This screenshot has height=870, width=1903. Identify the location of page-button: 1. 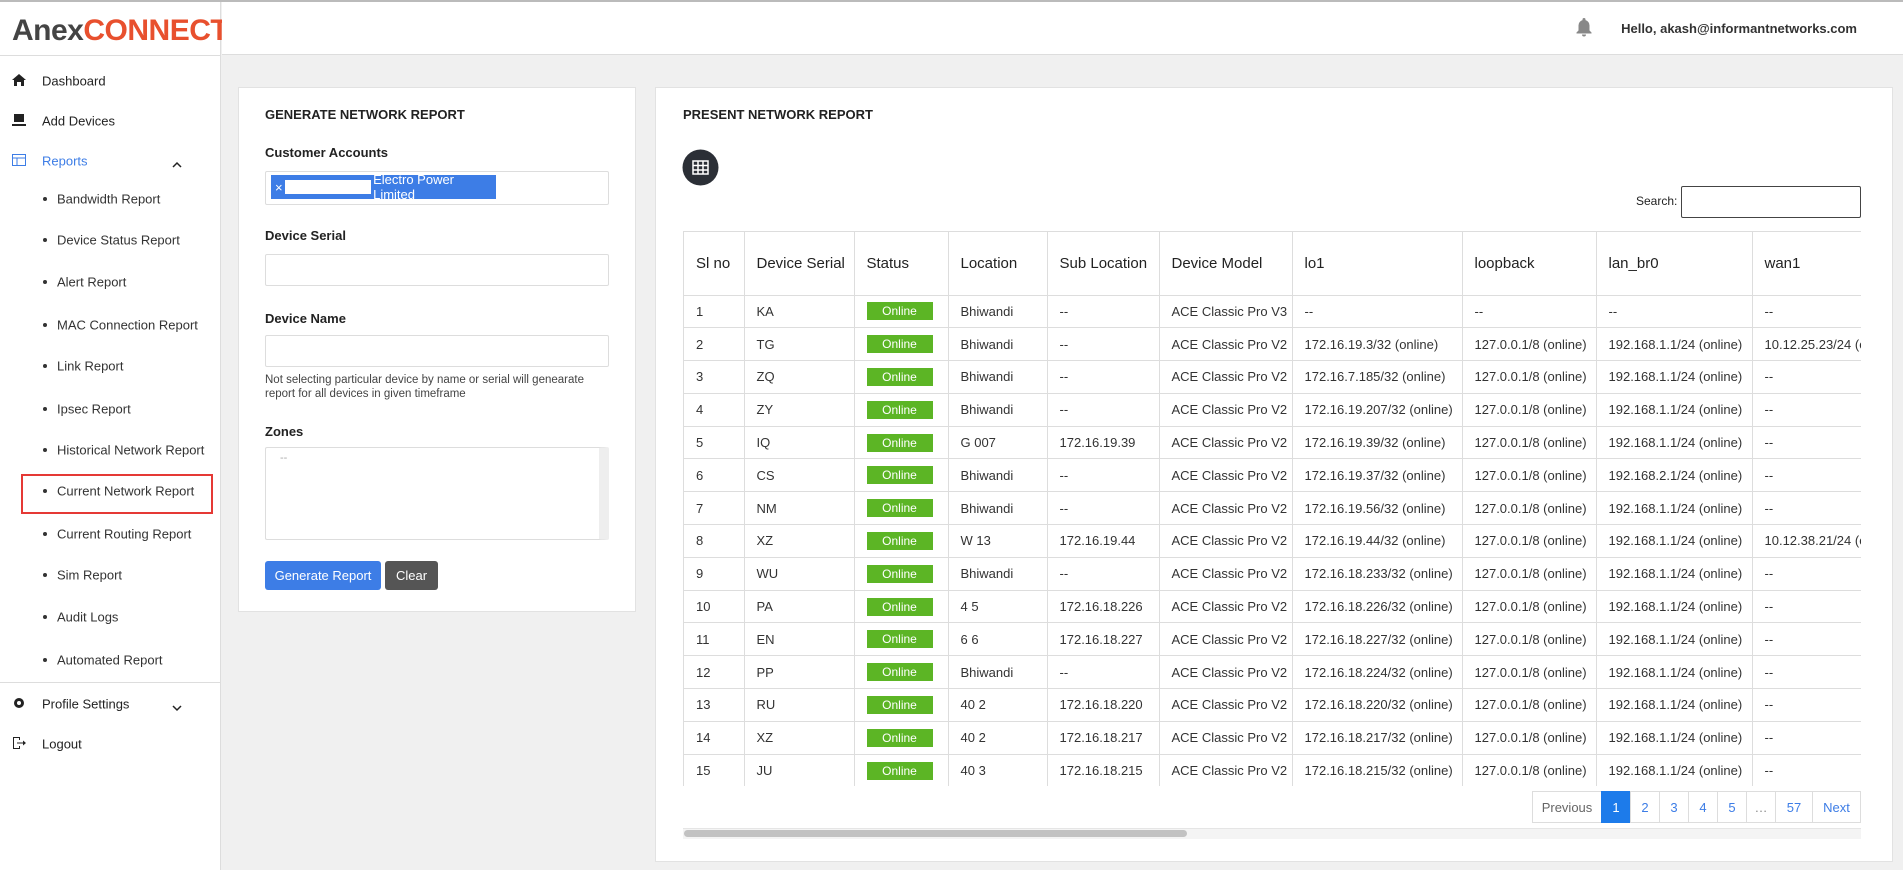
(1616, 807).